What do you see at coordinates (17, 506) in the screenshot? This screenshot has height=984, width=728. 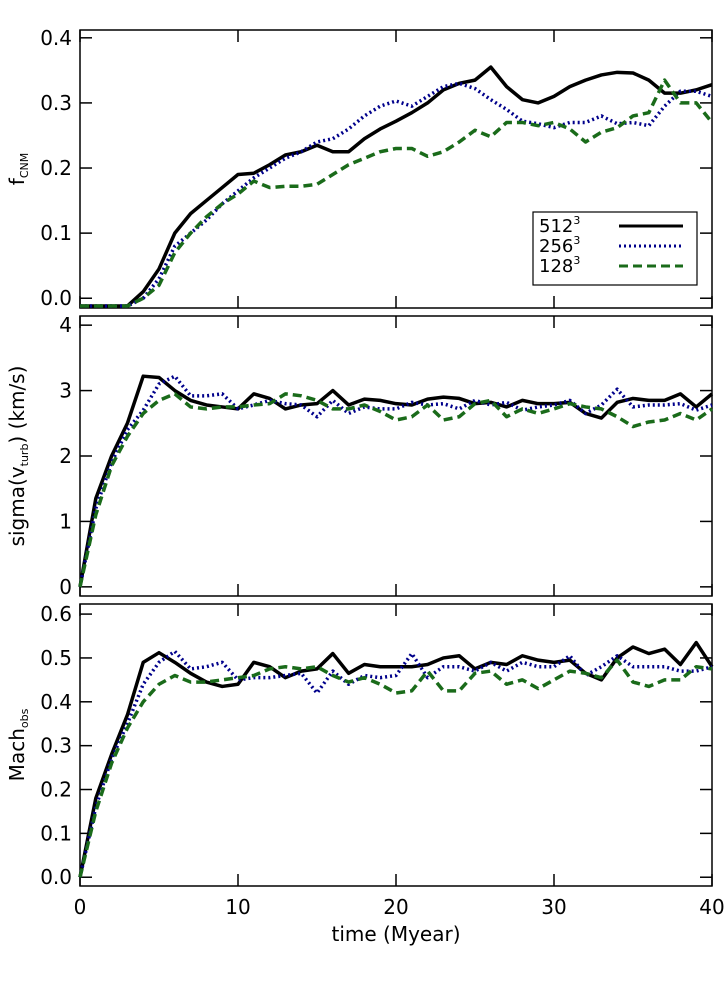 I see `y-axis-label-part: sigma(v` at bounding box center [17, 506].